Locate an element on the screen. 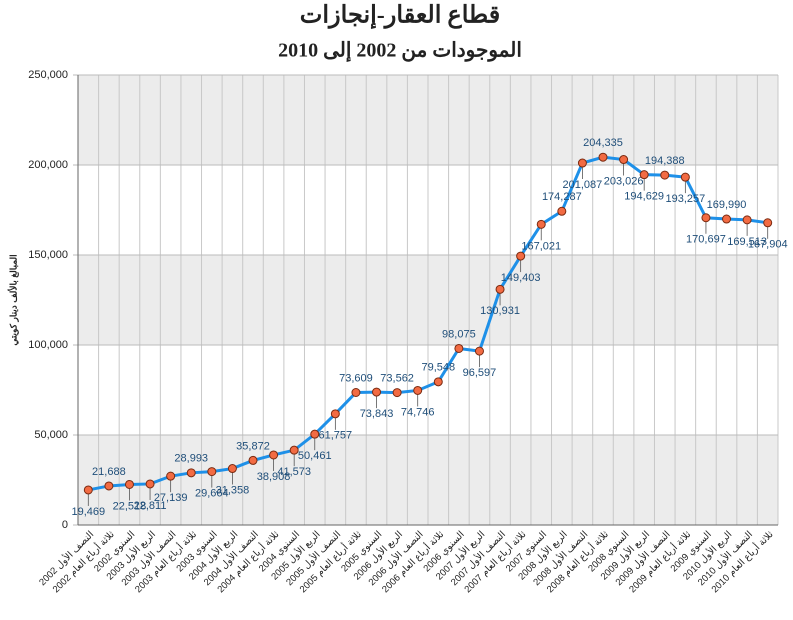 The width and height of the screenshot is (793, 620). y-tick-label: 200,000 is located at coordinates (48, 165).